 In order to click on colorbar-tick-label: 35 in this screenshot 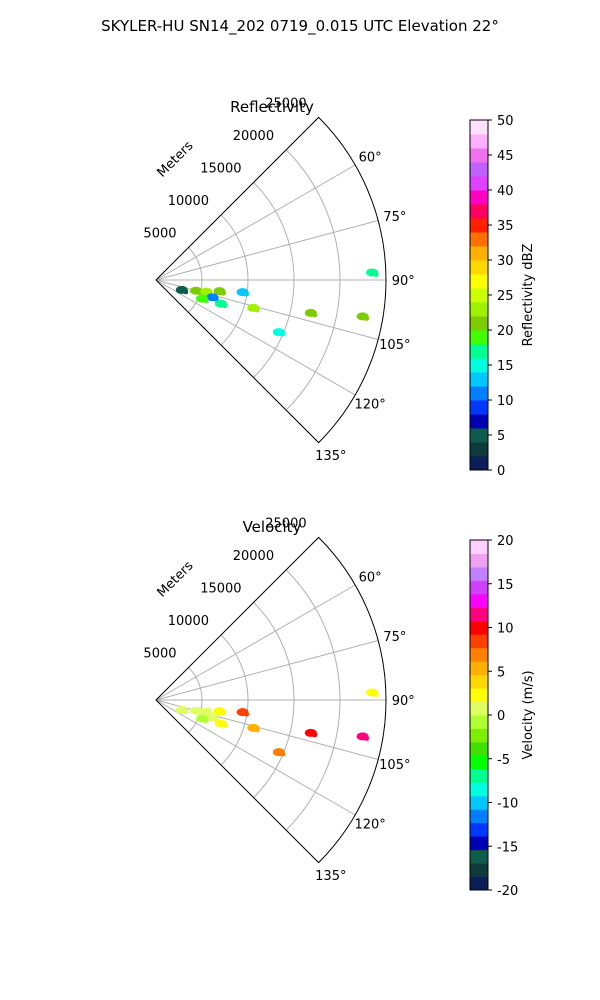, I will do `click(505, 226)`.